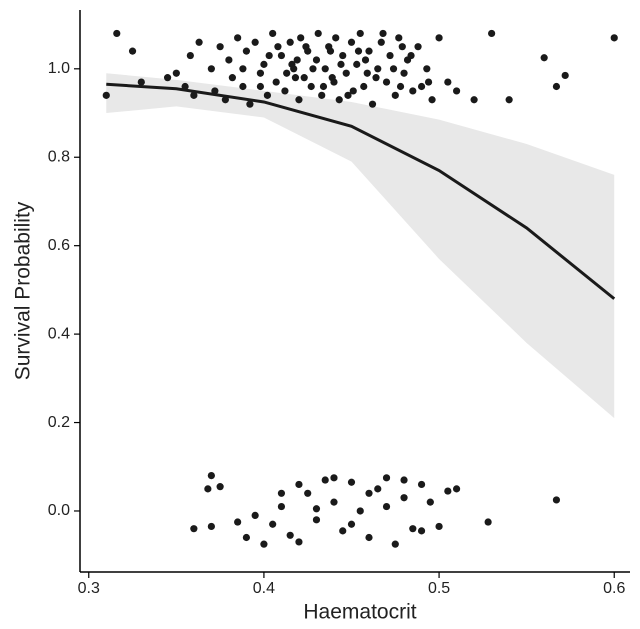 The height and width of the screenshot is (629, 640). Describe the element at coordinates (614, 588) in the screenshot. I see `x-tick-label: 0.6` at that location.